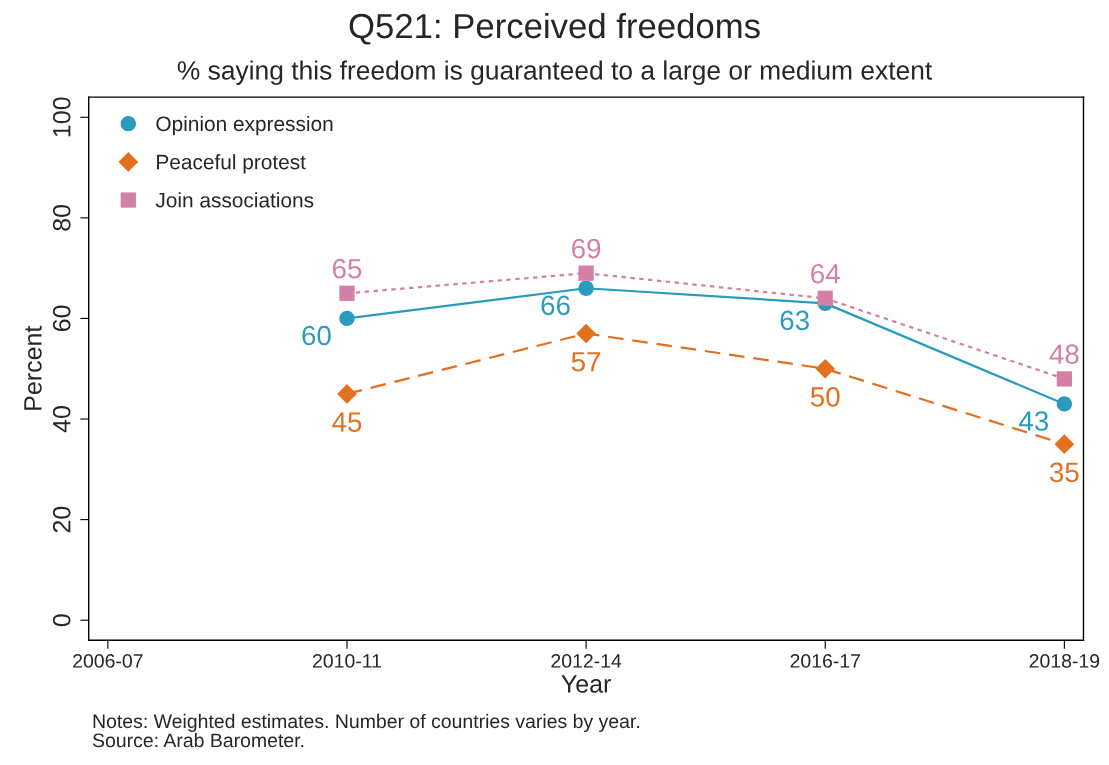  What do you see at coordinates (825, 397) in the screenshot?
I see `data-label: 50` at bounding box center [825, 397].